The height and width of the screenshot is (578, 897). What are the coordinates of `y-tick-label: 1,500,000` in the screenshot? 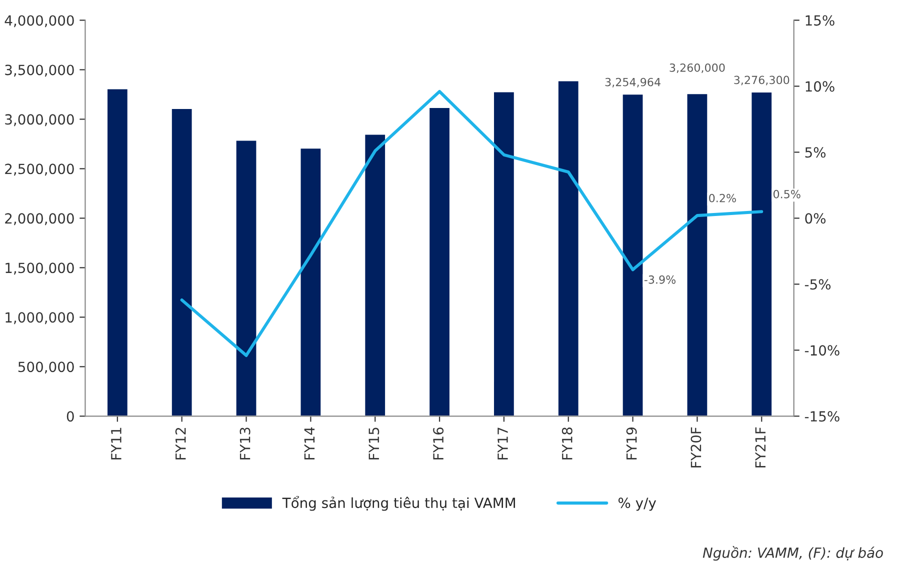 It's located at (40, 268).